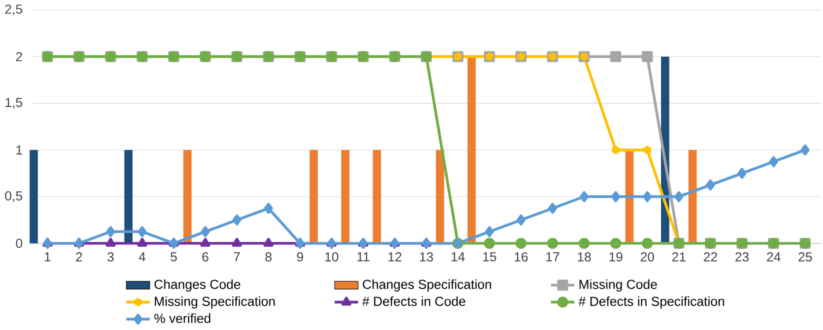  What do you see at coordinates (615, 257) in the screenshot?
I see `x-tick-label: 19` at bounding box center [615, 257].